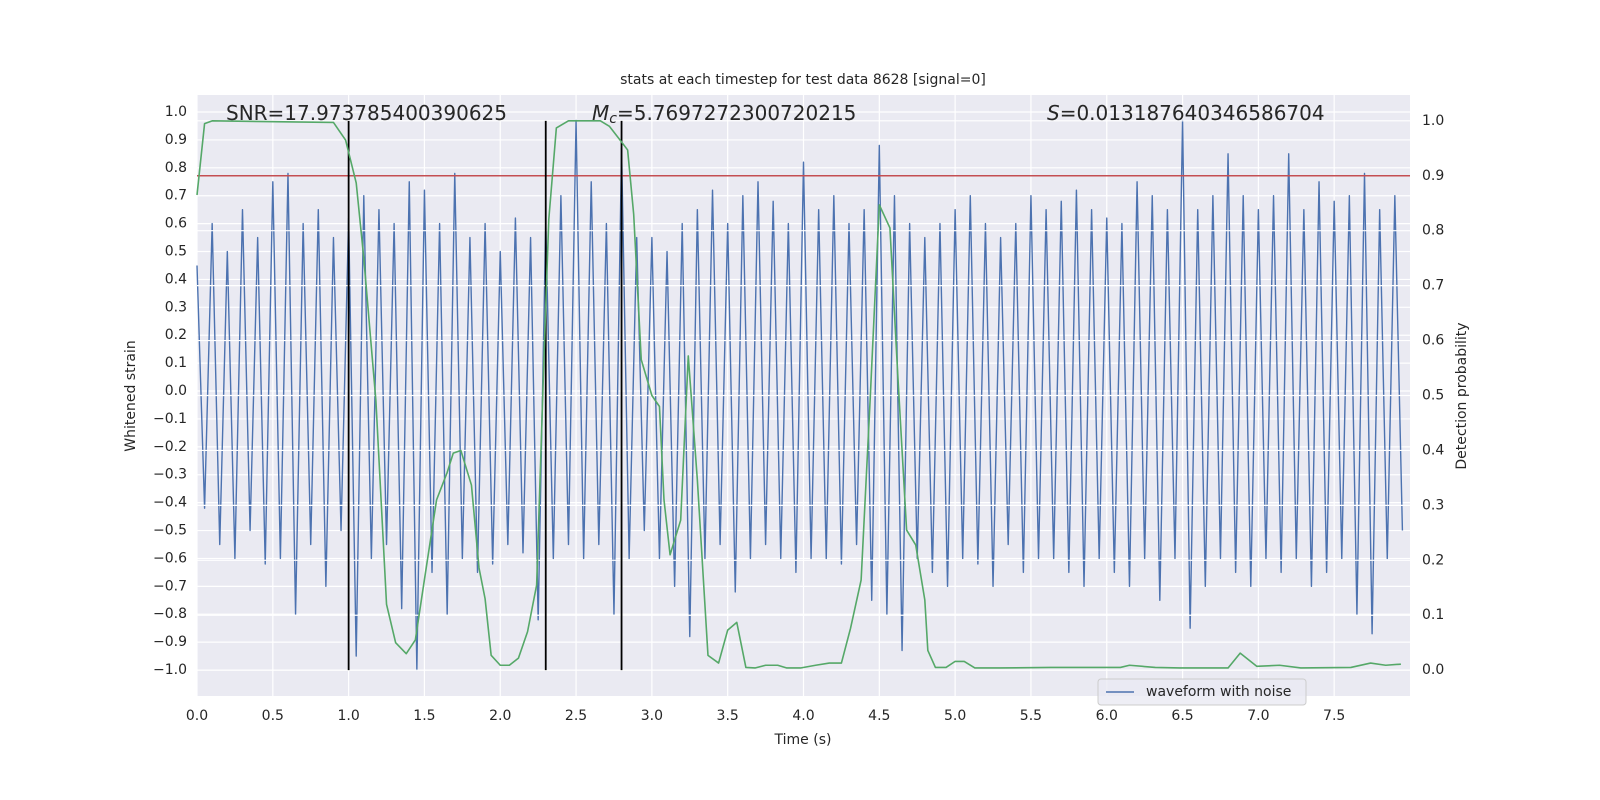 The height and width of the screenshot is (800, 1600). I want to click on x-tick-label: 3.5, so click(728, 716).